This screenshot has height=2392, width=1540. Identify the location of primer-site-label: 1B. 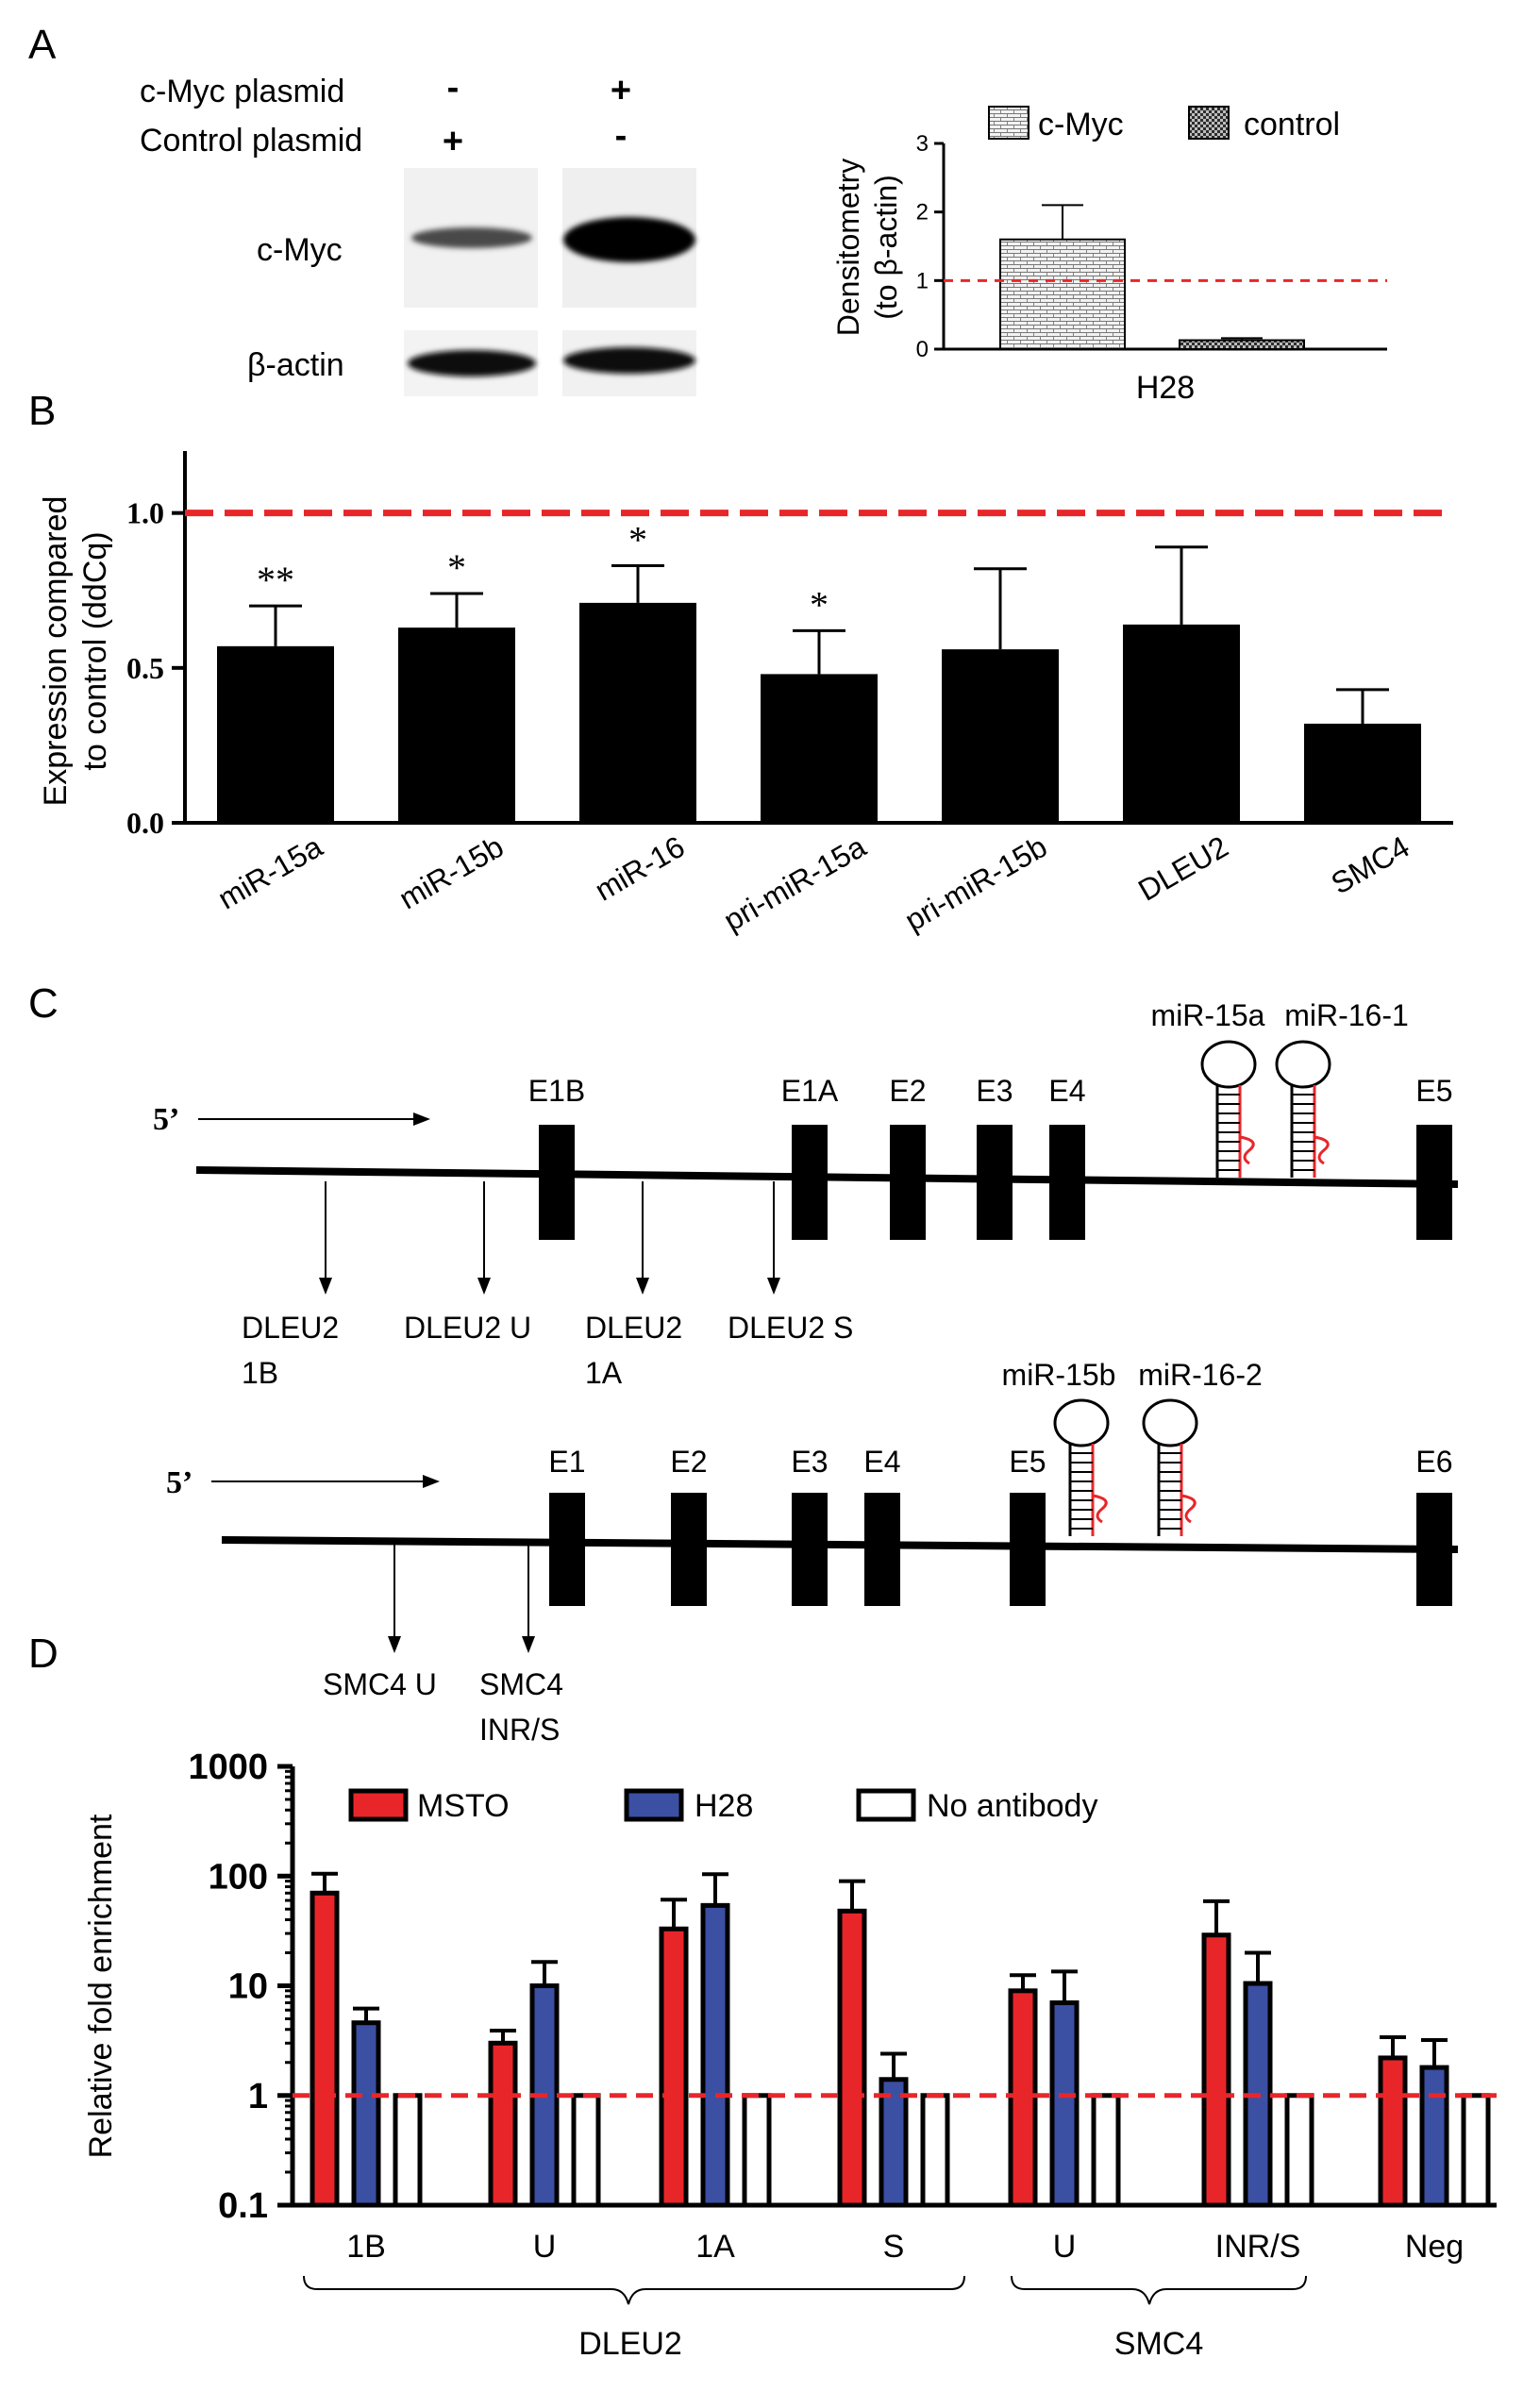
(260, 1373).